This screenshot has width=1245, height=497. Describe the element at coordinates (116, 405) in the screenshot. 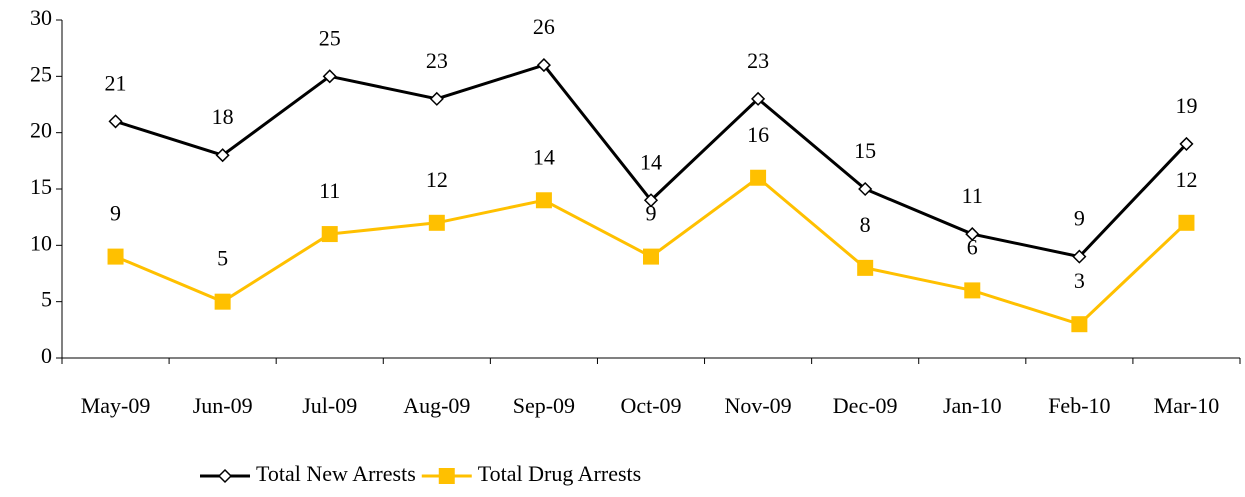

I see `x-tick-label: May-09` at that location.